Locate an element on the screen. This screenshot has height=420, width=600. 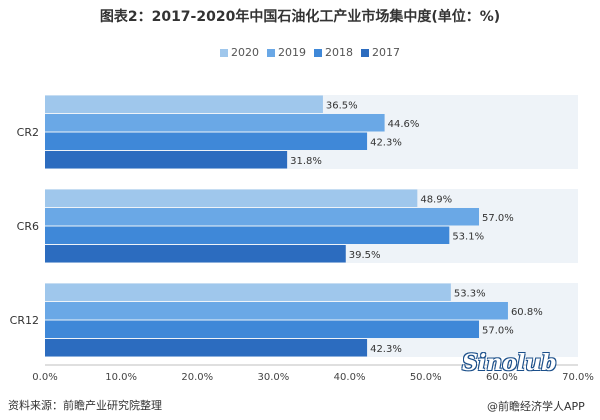
x-tick-label: 20.0% is located at coordinates (197, 377).